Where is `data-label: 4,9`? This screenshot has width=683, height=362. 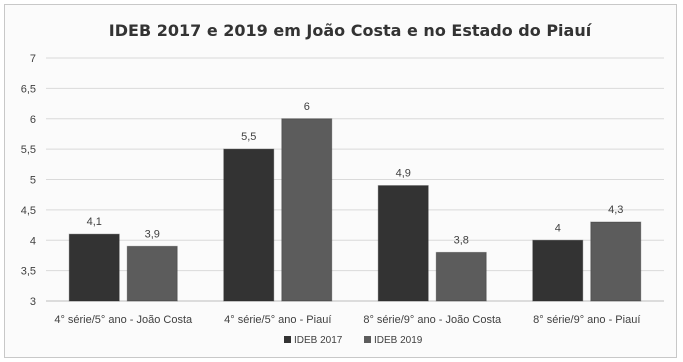
data-label: 4,9 is located at coordinates (403, 174).